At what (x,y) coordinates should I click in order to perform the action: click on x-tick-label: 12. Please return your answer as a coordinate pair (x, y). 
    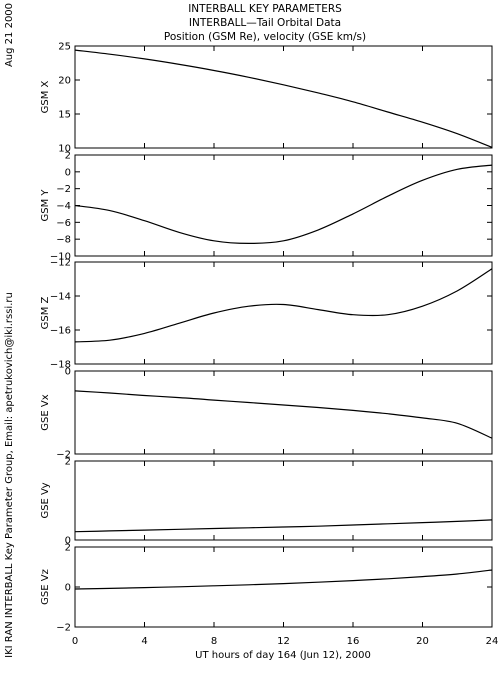
    Looking at the image, I should click on (283, 641).